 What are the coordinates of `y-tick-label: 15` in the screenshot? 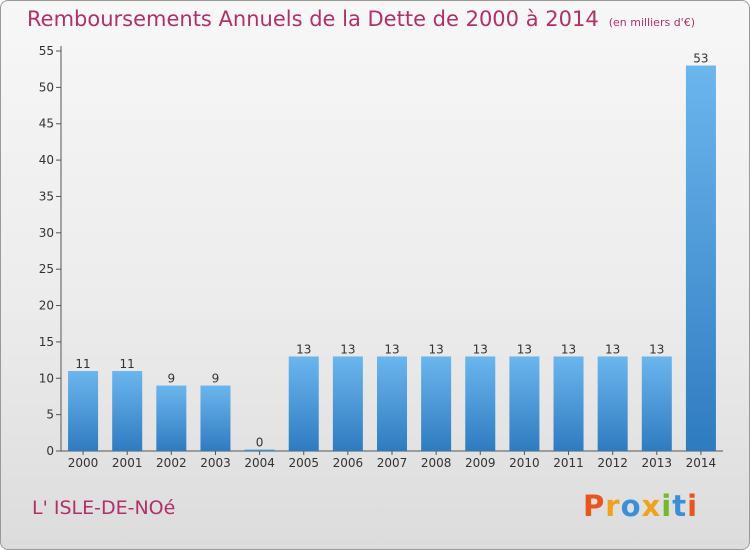 It's located at (46, 342).